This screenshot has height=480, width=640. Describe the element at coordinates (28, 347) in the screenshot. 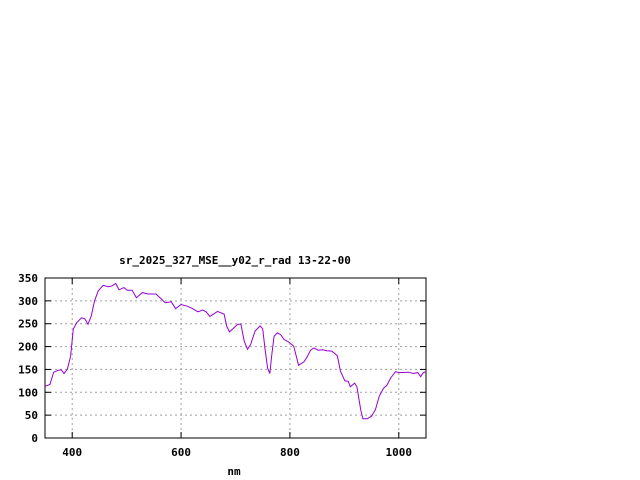

I see `y-tick-label: 200` at that location.